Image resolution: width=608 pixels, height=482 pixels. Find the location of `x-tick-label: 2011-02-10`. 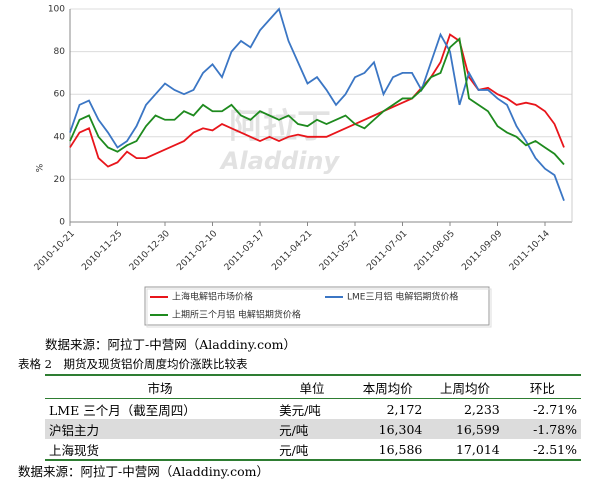

x-tick-label: 2011-02-10 is located at coordinates (197, 251).